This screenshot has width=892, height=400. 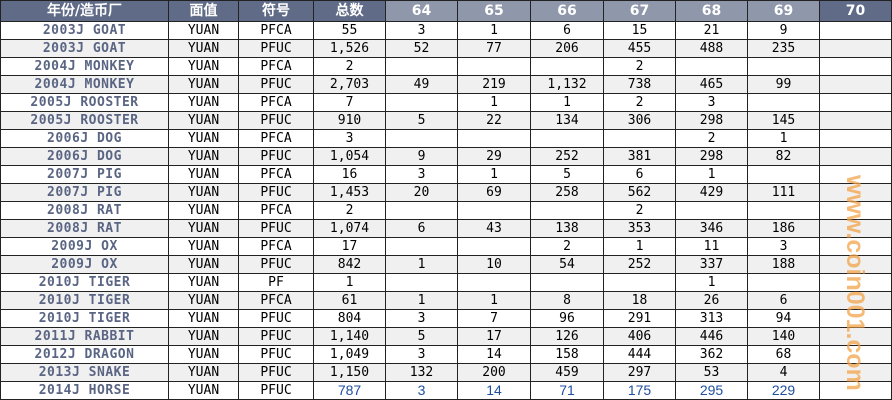 I want to click on column-header: 70, so click(x=855, y=11).